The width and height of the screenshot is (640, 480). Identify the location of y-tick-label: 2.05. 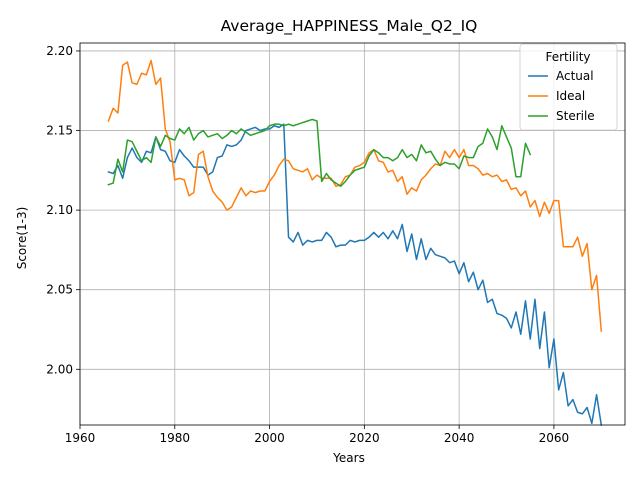
(59, 290).